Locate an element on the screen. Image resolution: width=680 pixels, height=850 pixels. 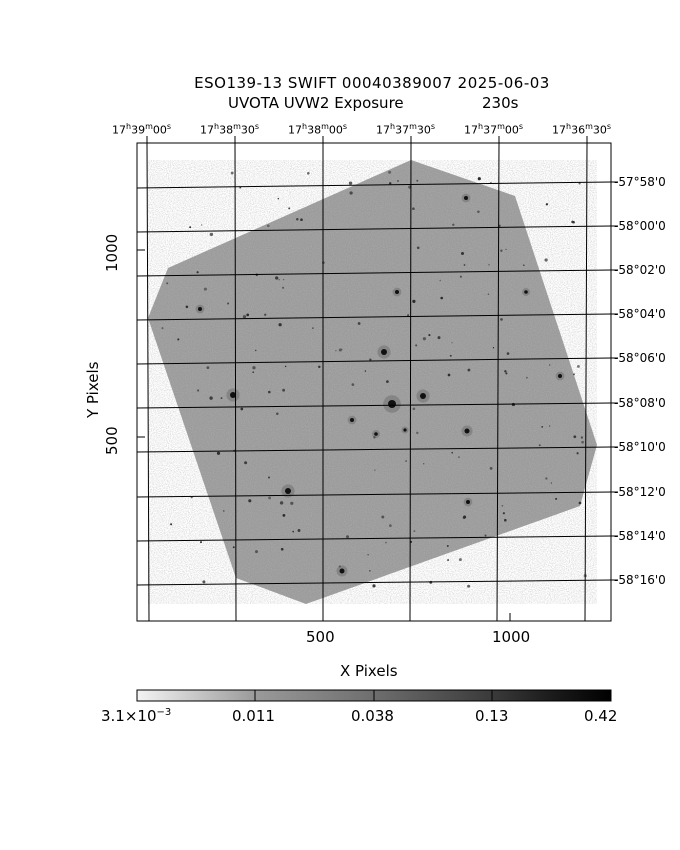
colorbar-label: 0.011 is located at coordinates (253, 716).